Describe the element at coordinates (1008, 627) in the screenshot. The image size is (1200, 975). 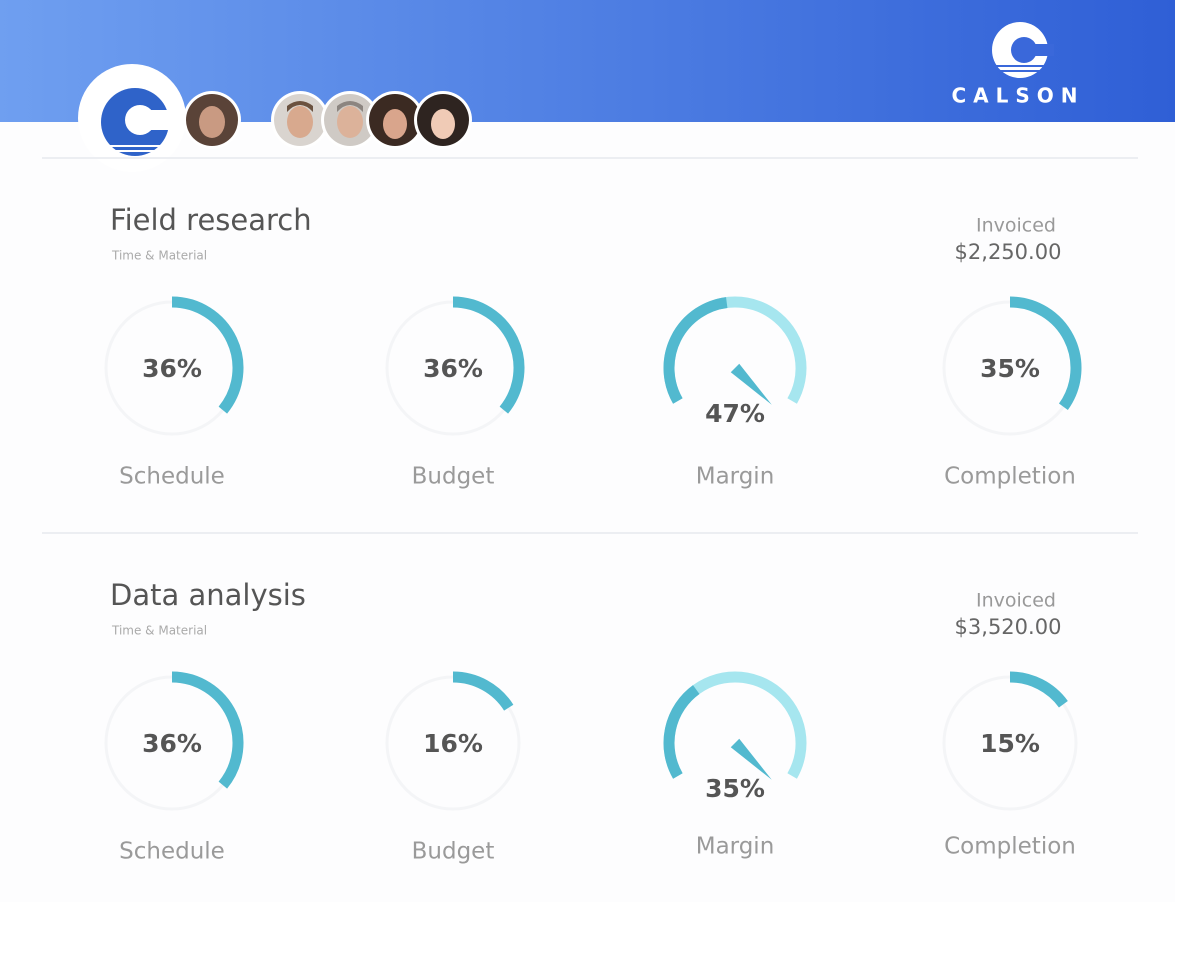
I see `invoiced-amount: $3,520.00` at that location.